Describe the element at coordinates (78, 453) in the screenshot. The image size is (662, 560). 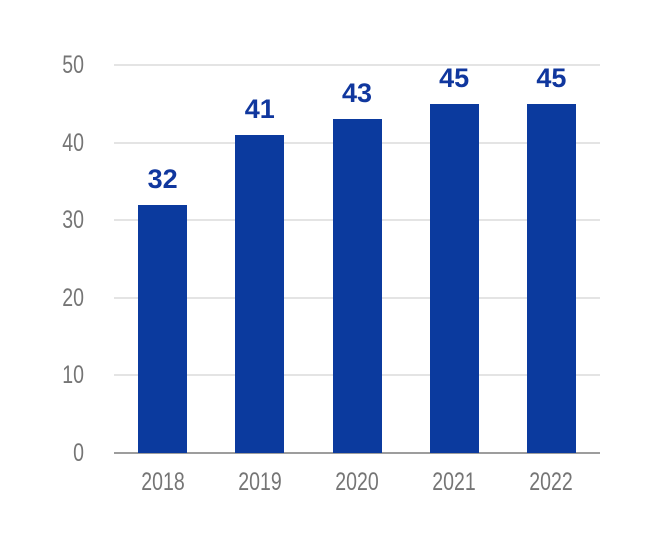
I see `y-tick-label: 0` at that location.